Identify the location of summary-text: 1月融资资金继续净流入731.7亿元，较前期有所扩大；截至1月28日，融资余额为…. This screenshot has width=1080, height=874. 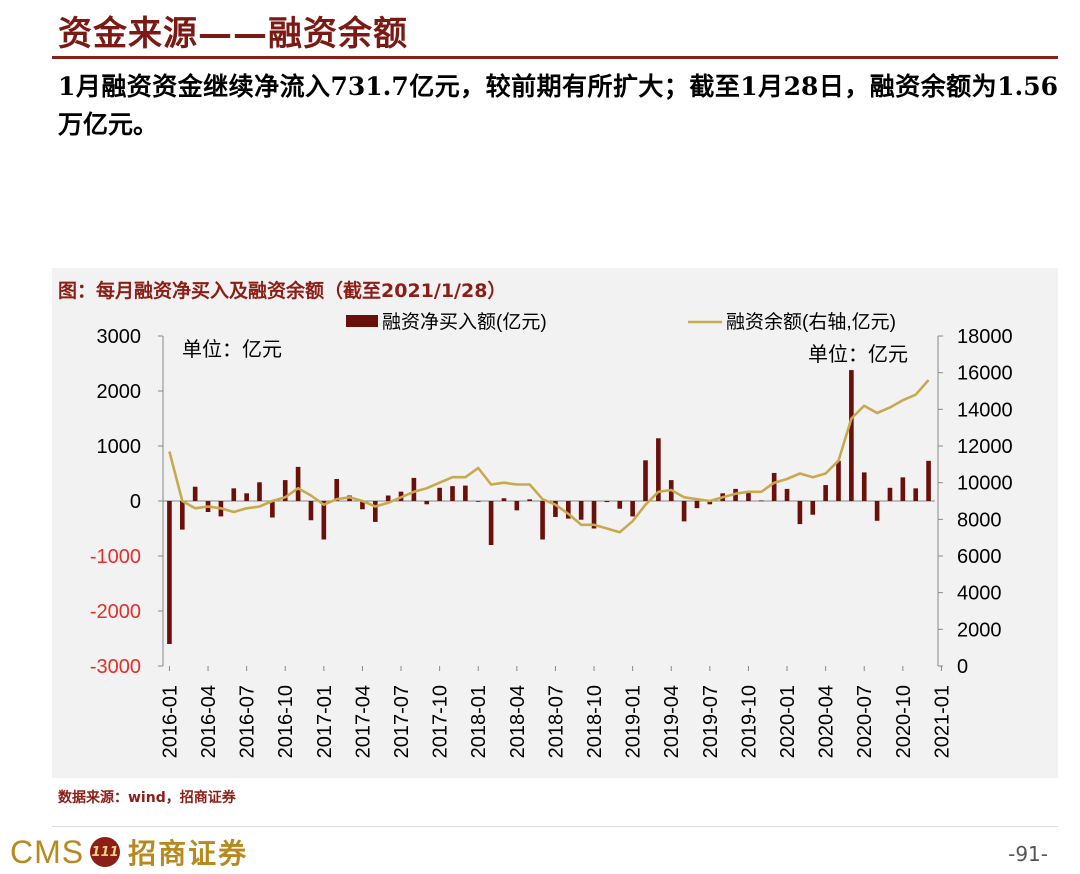
(558, 105).